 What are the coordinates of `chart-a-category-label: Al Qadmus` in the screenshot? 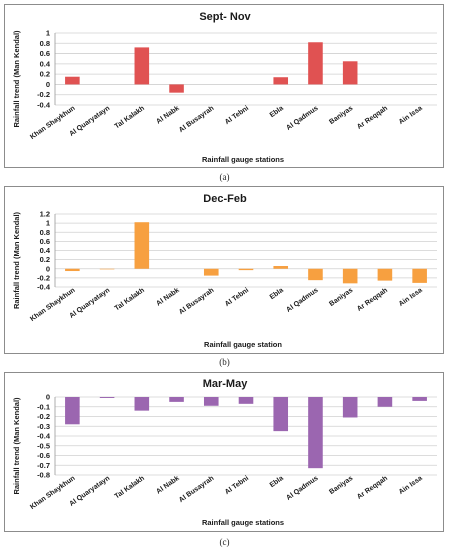 It's located at (302, 118).